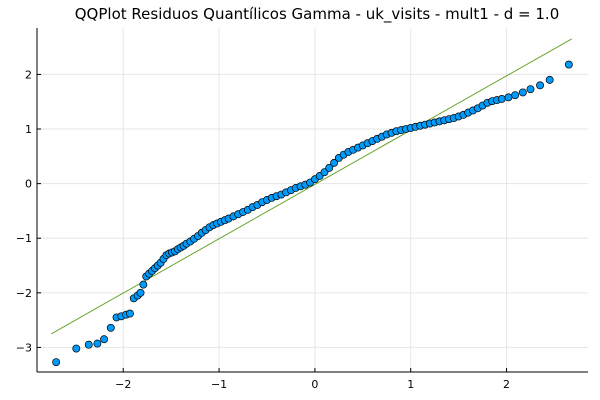  Describe the element at coordinates (123, 384) in the screenshot. I see `x-tick-label: −2` at that location.